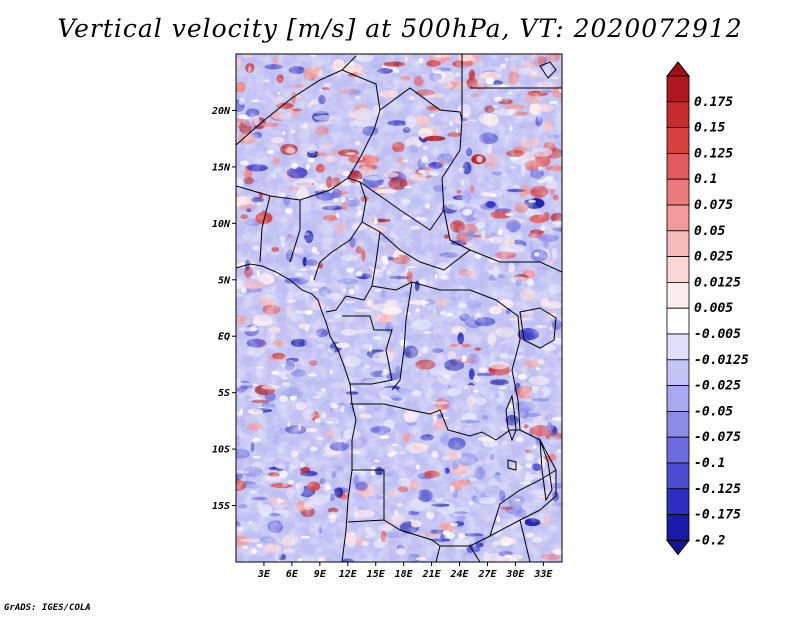 The height and width of the screenshot is (618, 800). Describe the element at coordinates (717, 386) in the screenshot. I see `colorbar-label: -0.025` at that location.